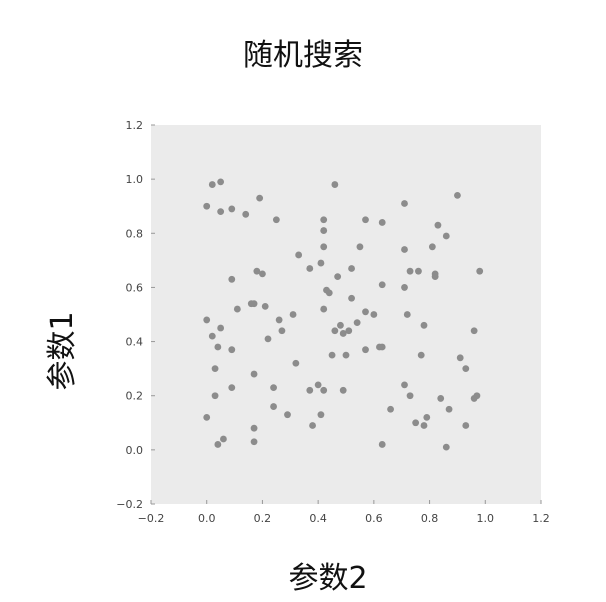 The image size is (606, 602). I want to click on y-tick-label: 0.4, so click(135, 342).